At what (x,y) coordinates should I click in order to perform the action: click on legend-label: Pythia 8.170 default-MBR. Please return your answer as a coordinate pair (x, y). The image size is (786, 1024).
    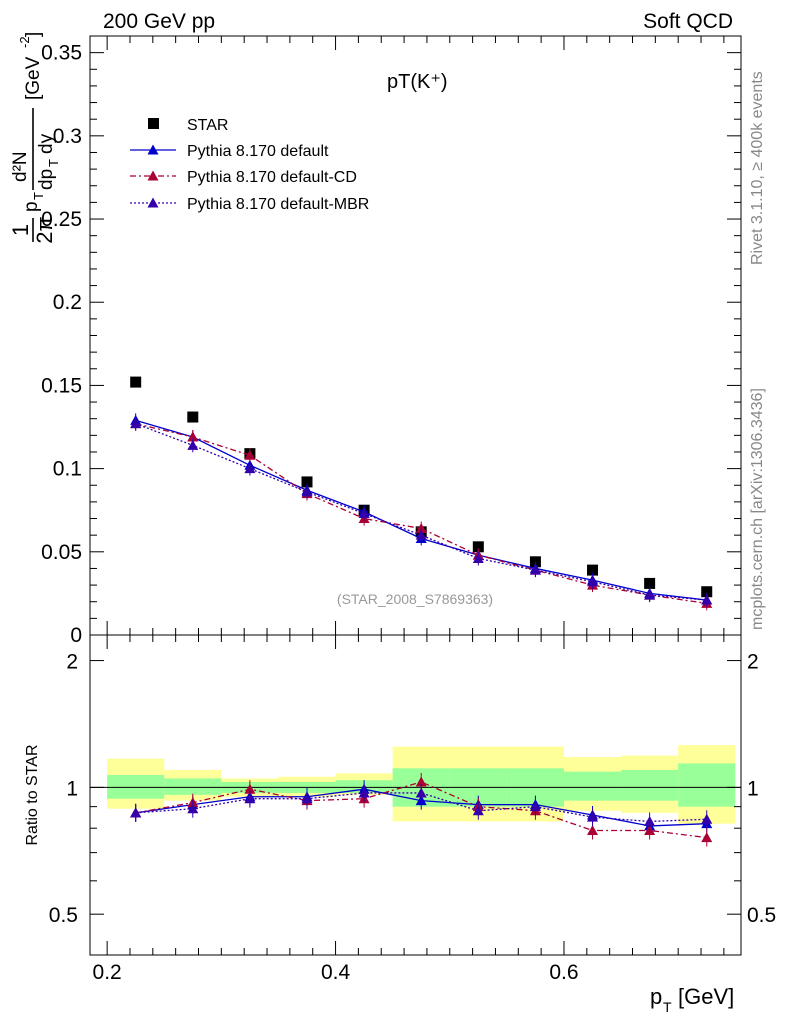
    Looking at the image, I should click on (278, 204).